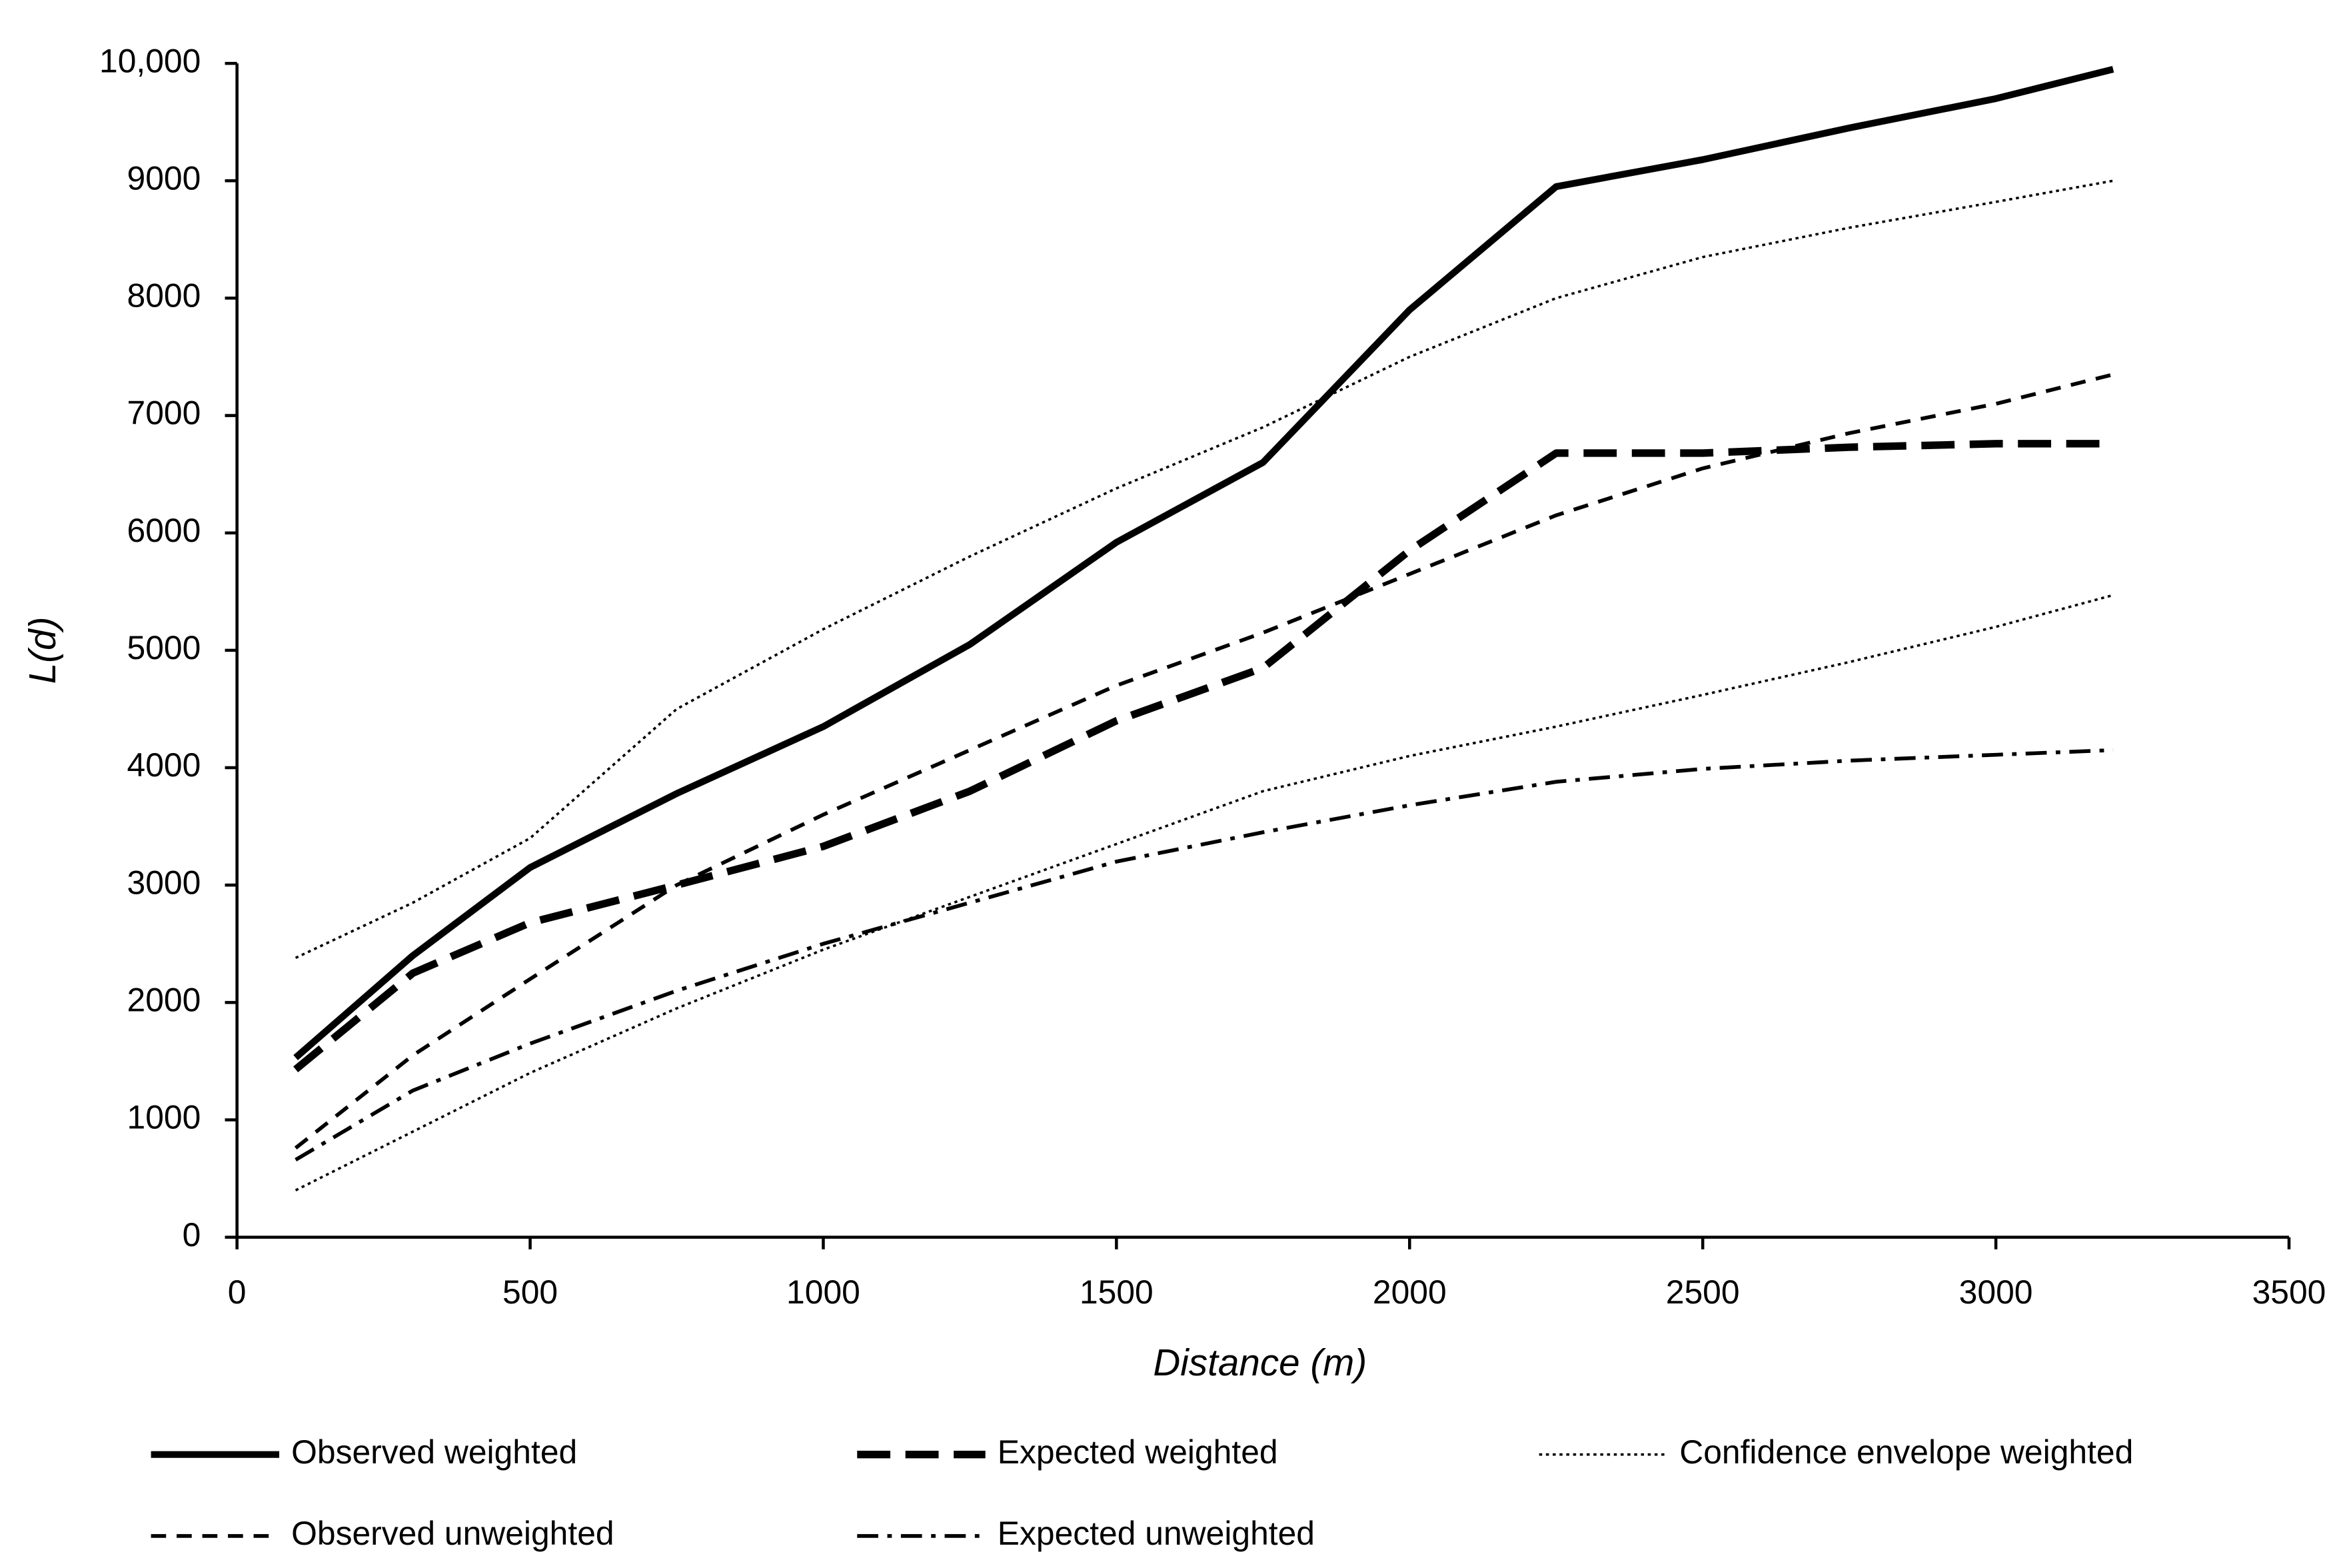 This screenshot has height=1568, width=2351. What do you see at coordinates (1410, 1292) in the screenshot?
I see `x-tick-label: 2000` at bounding box center [1410, 1292].